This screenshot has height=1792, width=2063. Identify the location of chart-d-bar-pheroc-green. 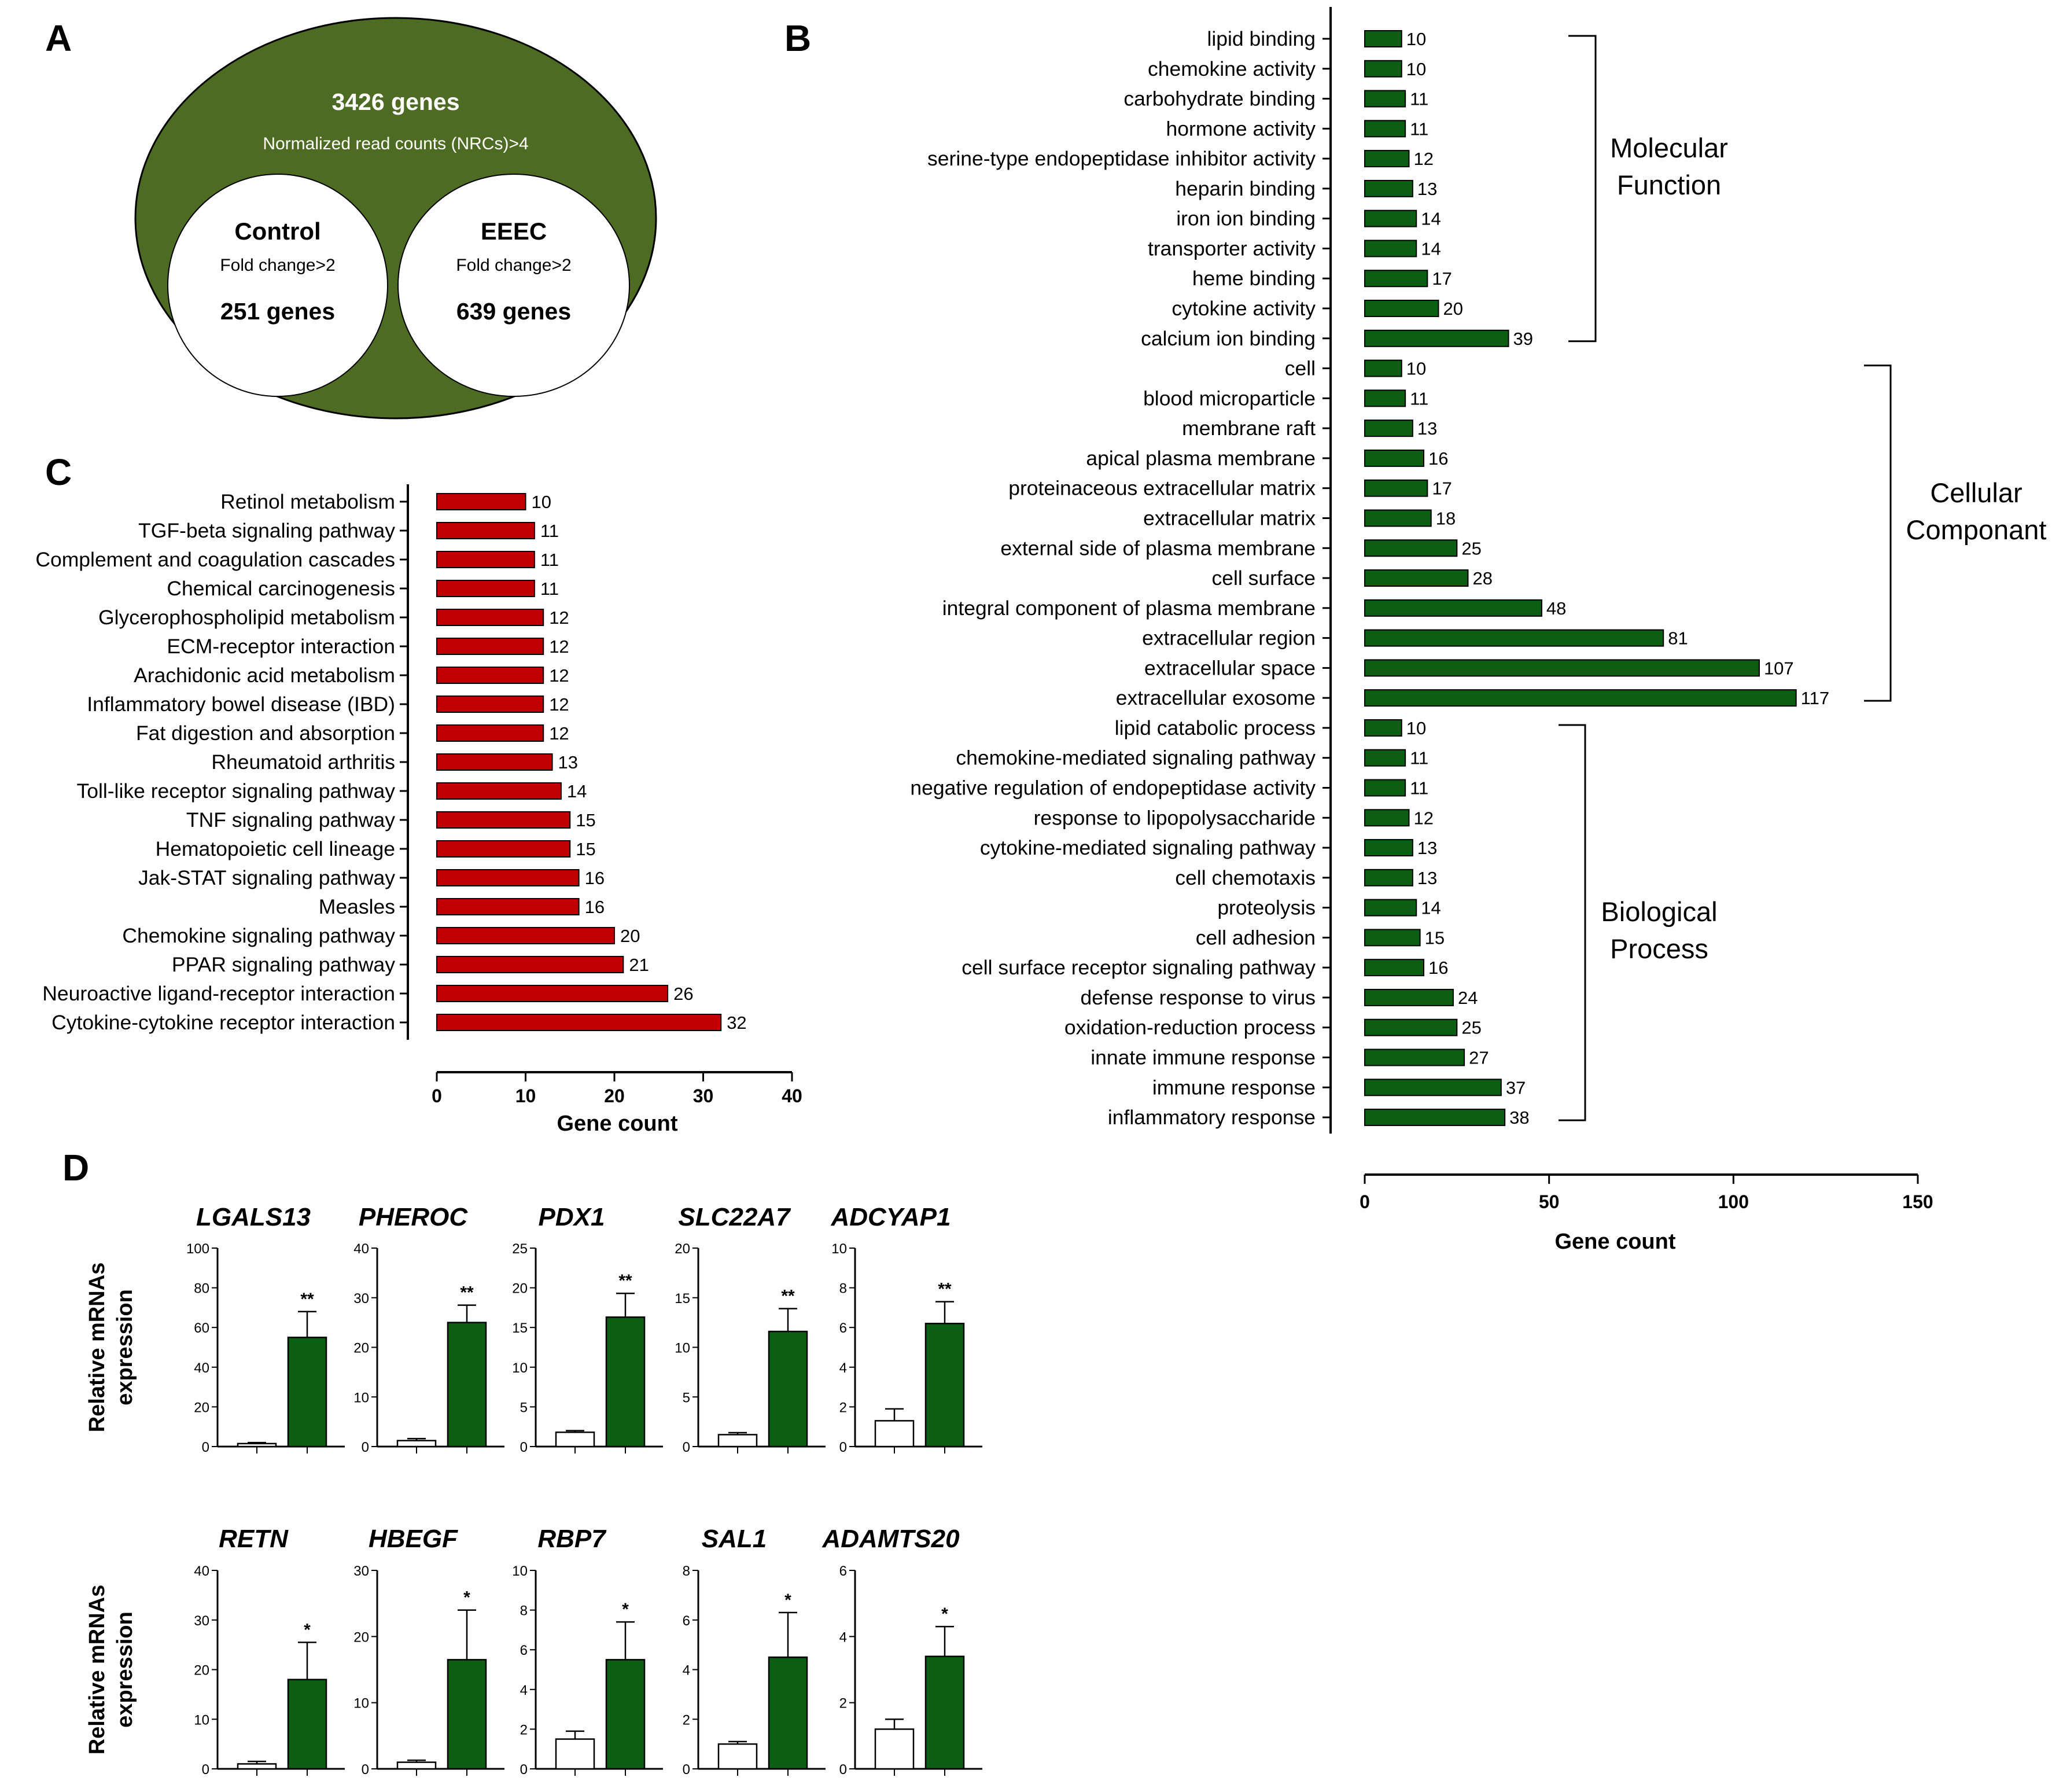
(467, 1385).